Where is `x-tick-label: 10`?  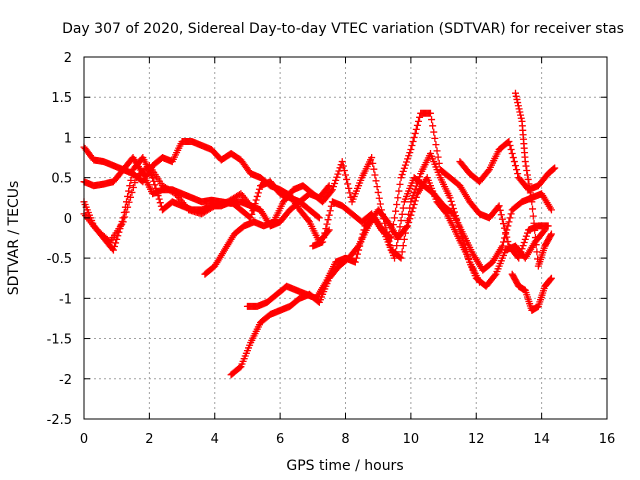 x-tick-label: 10 is located at coordinates (411, 439).